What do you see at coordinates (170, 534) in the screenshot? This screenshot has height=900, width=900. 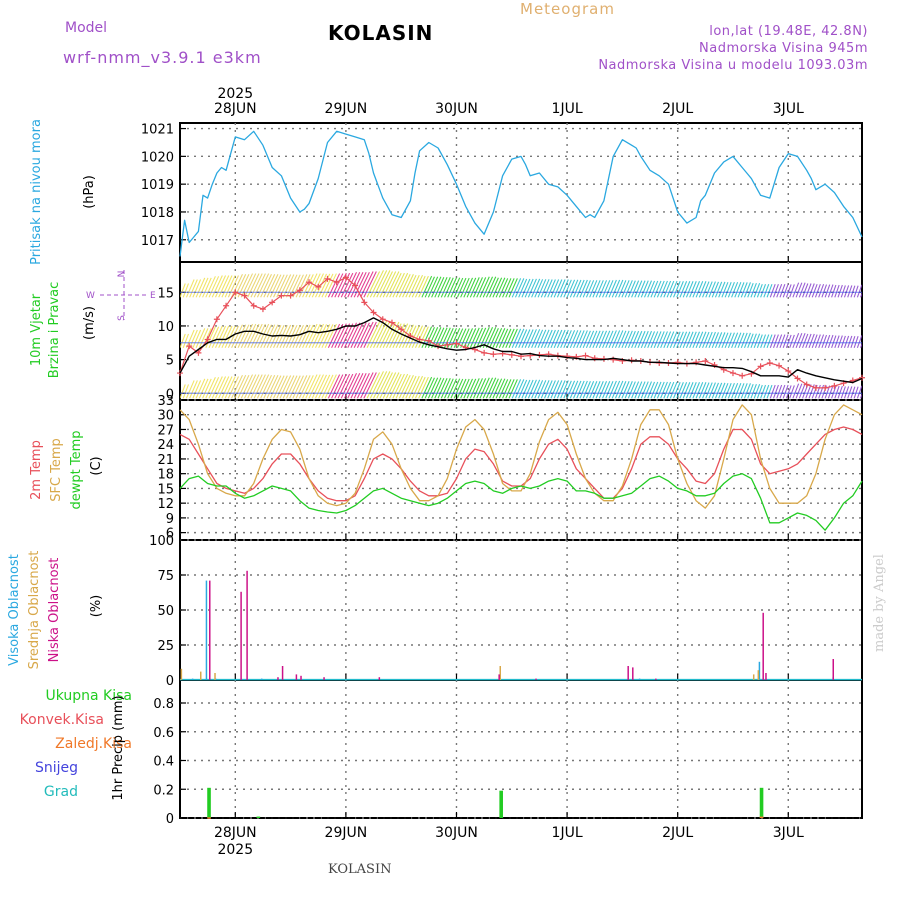 I see `temperature-ytick-label: 6` at bounding box center [170, 534].